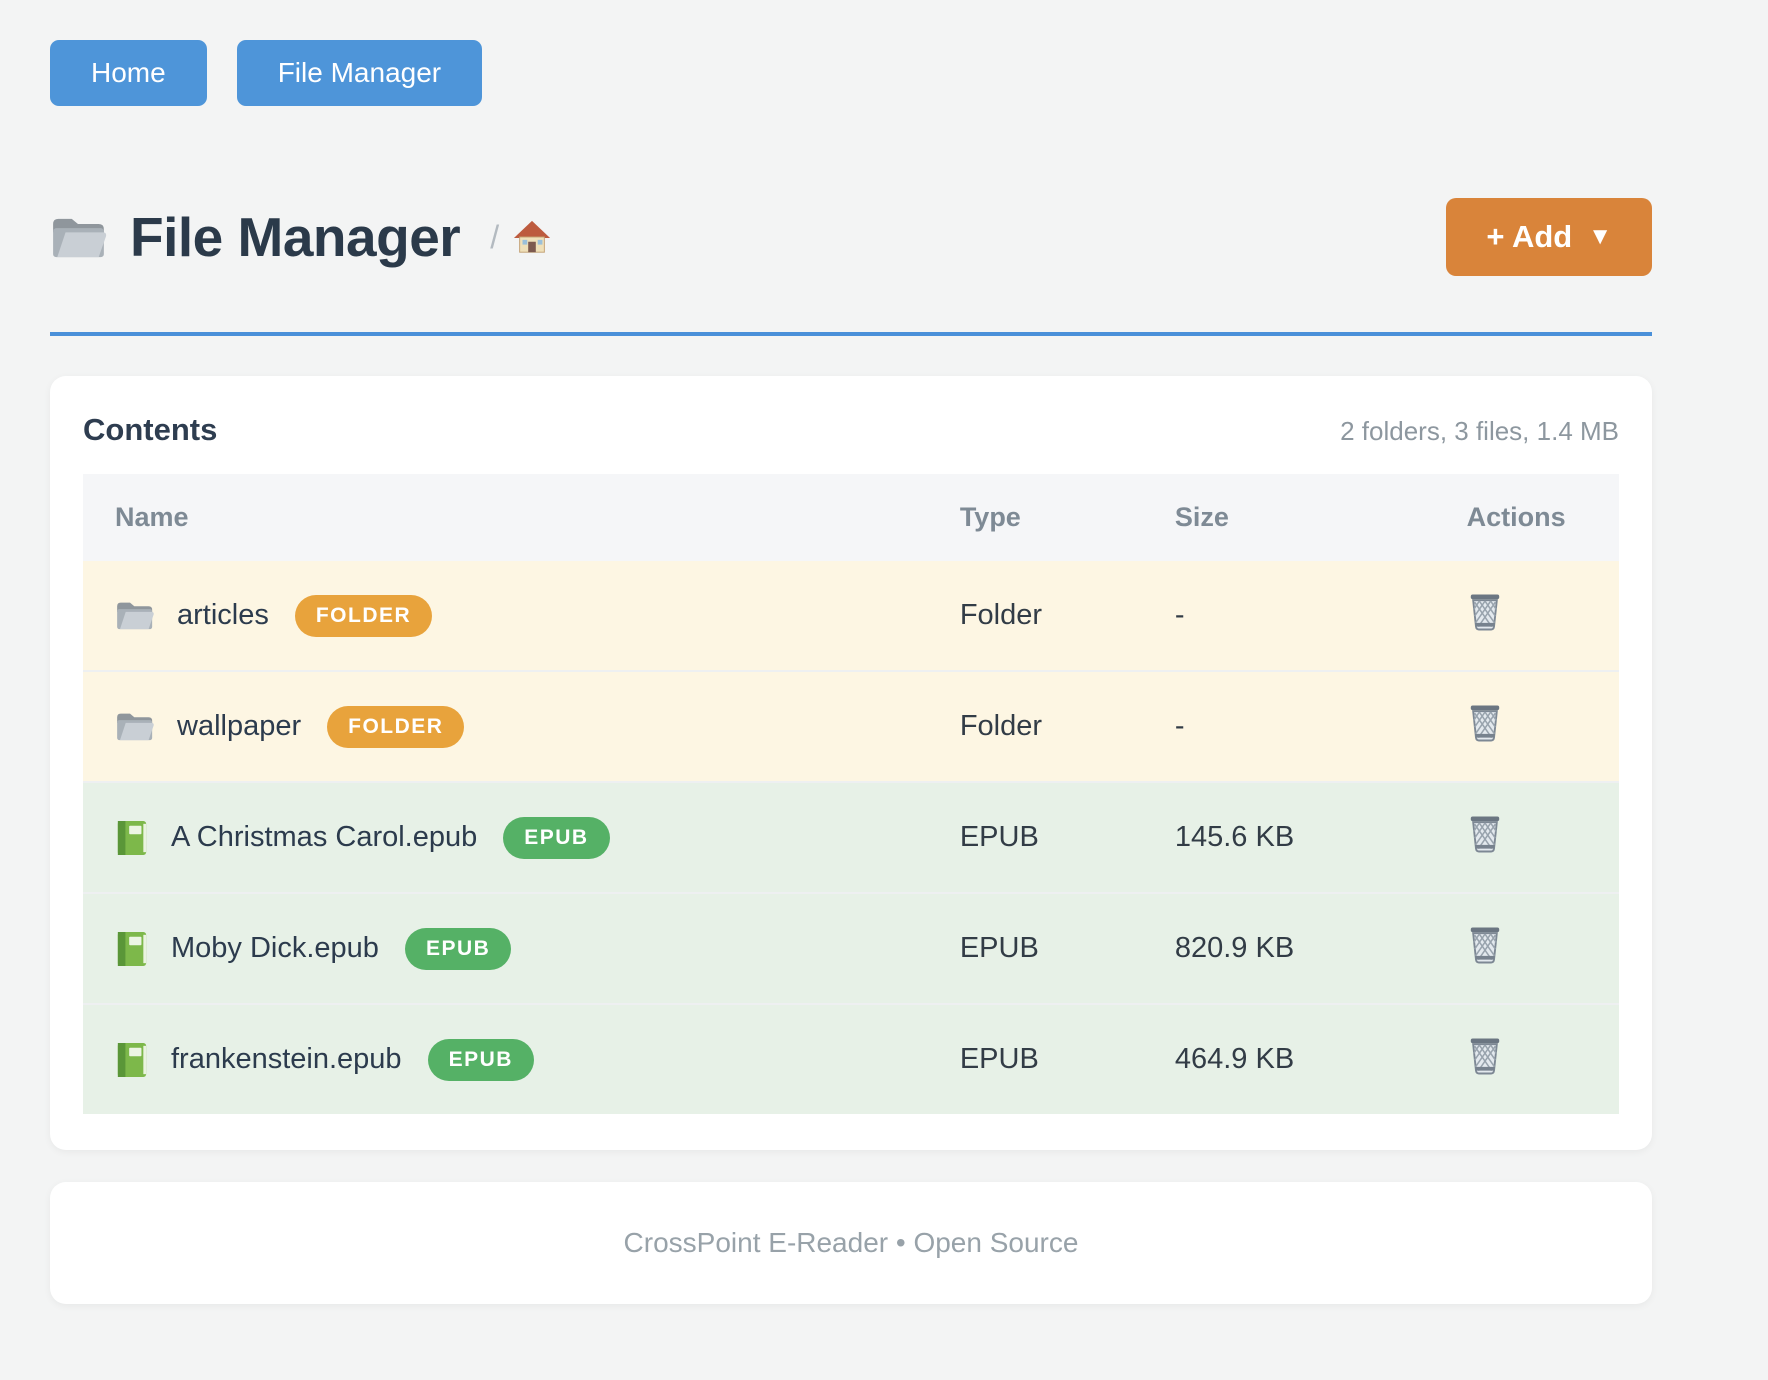  I want to click on contents-title: Contents, so click(150, 429).